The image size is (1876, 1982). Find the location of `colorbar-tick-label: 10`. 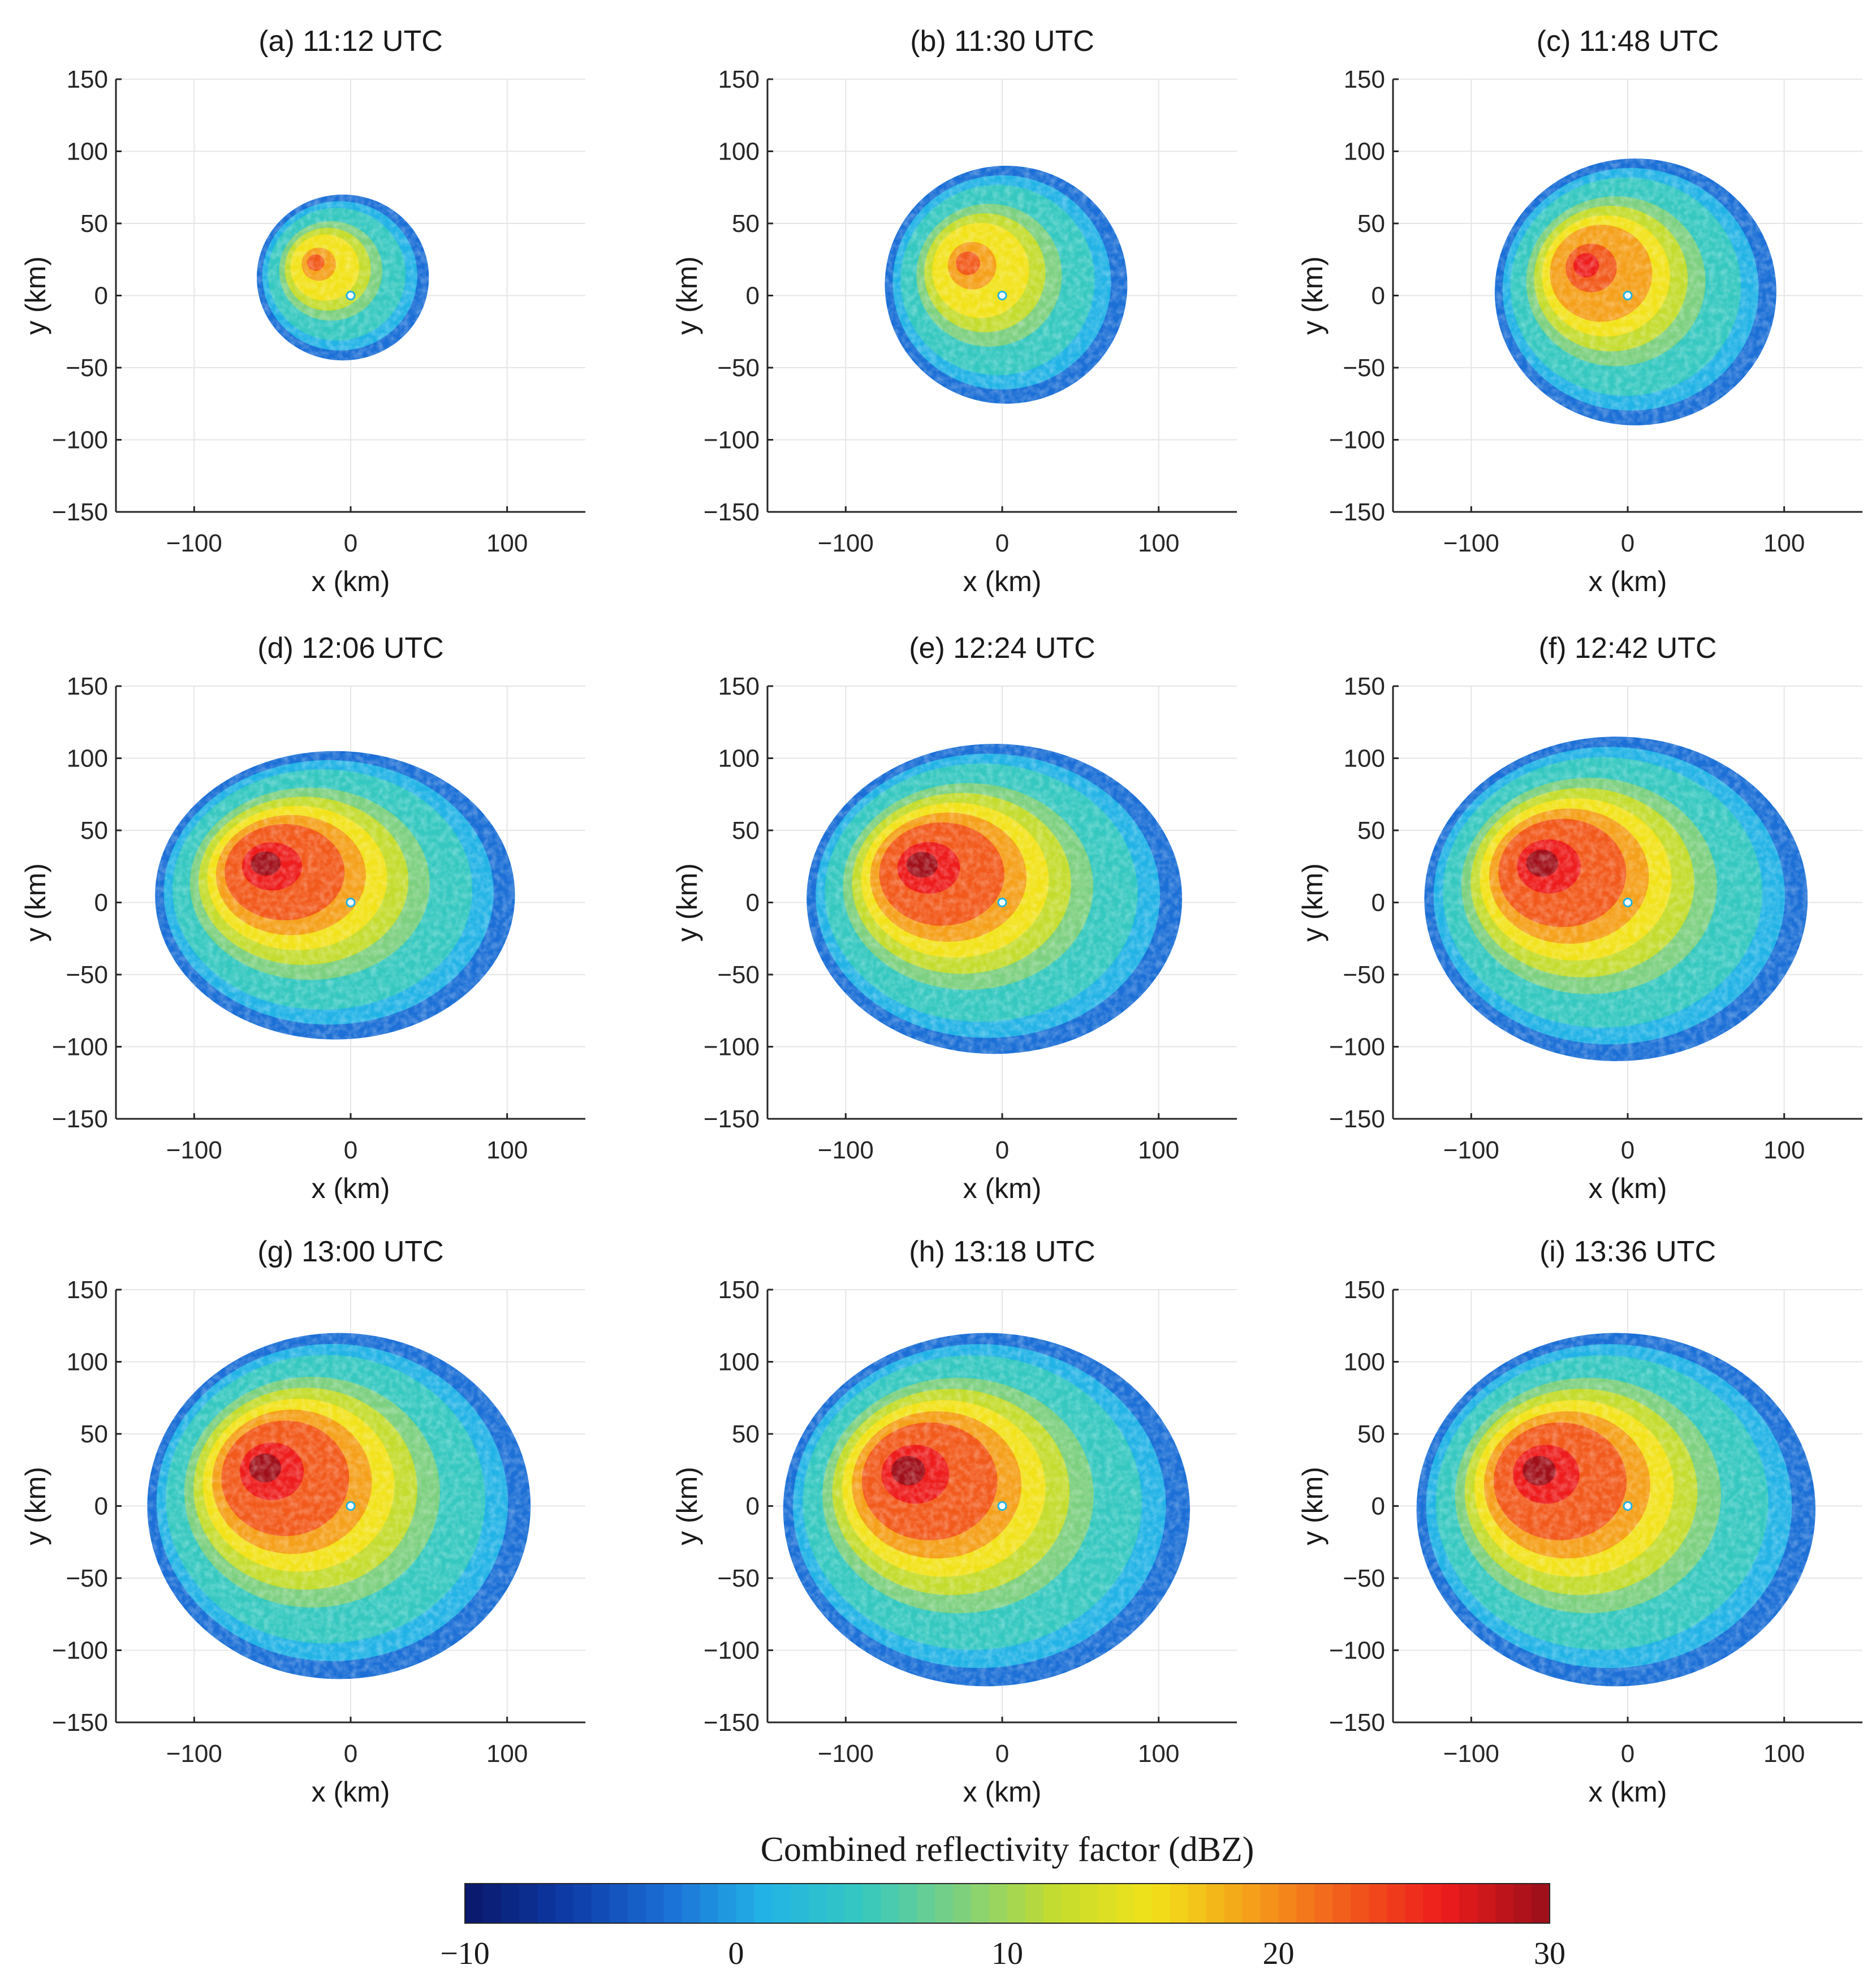

colorbar-tick-label: 10 is located at coordinates (1007, 1953).